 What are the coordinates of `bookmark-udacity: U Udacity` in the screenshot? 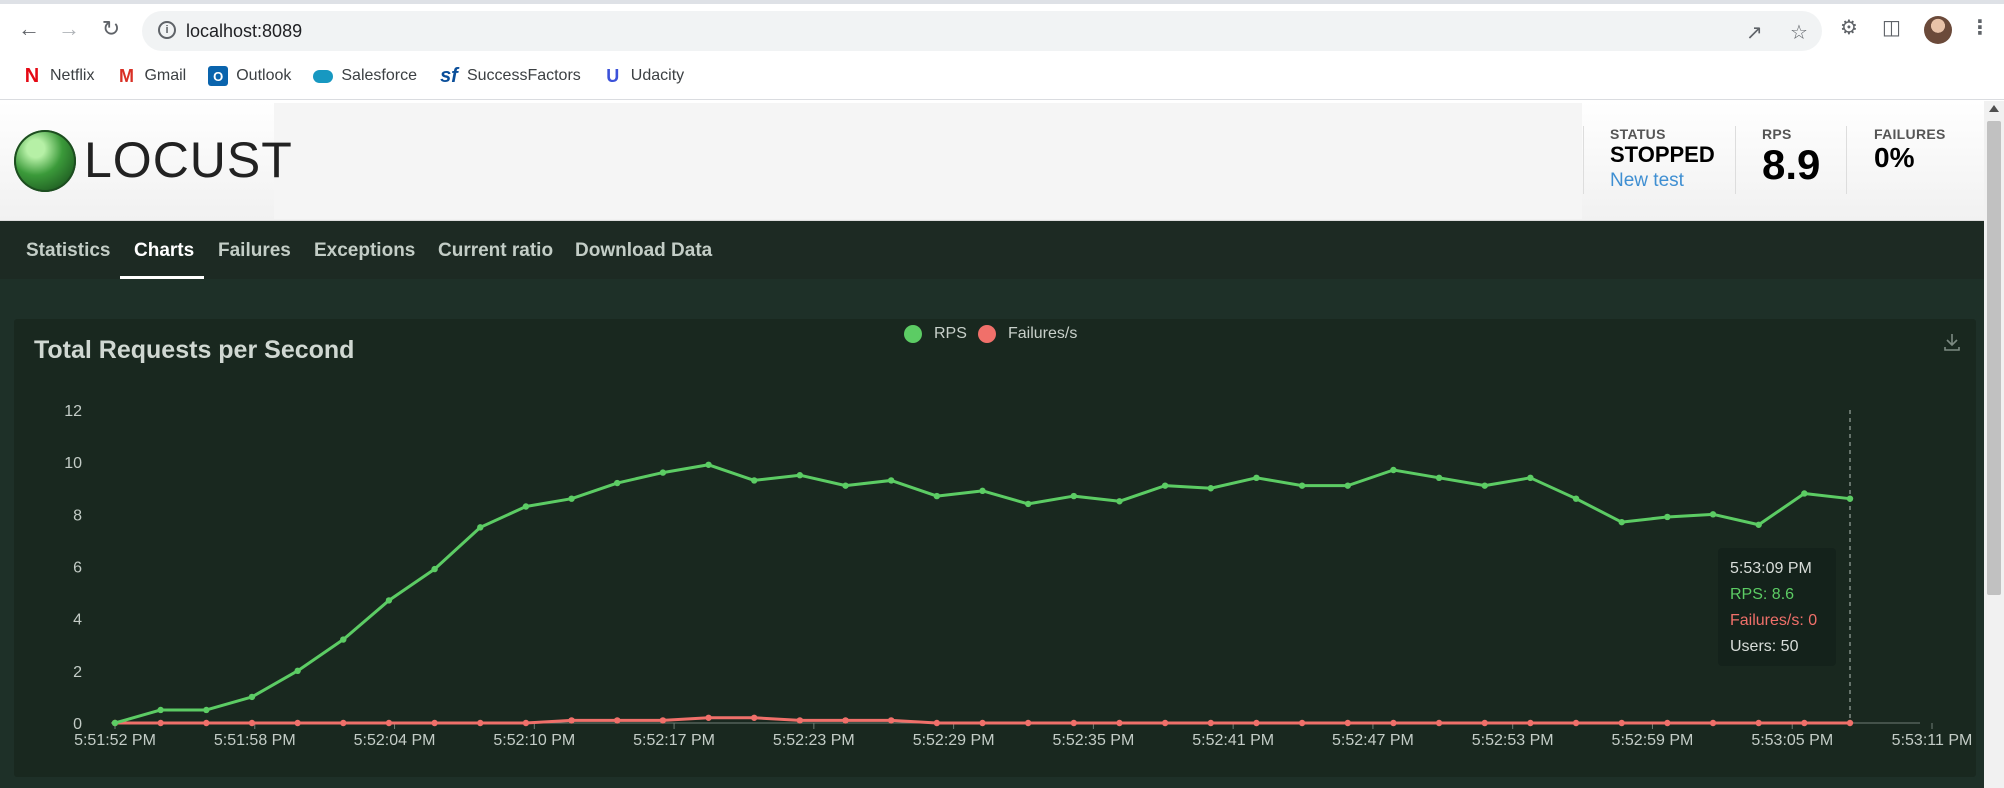 It's located at (643, 76).